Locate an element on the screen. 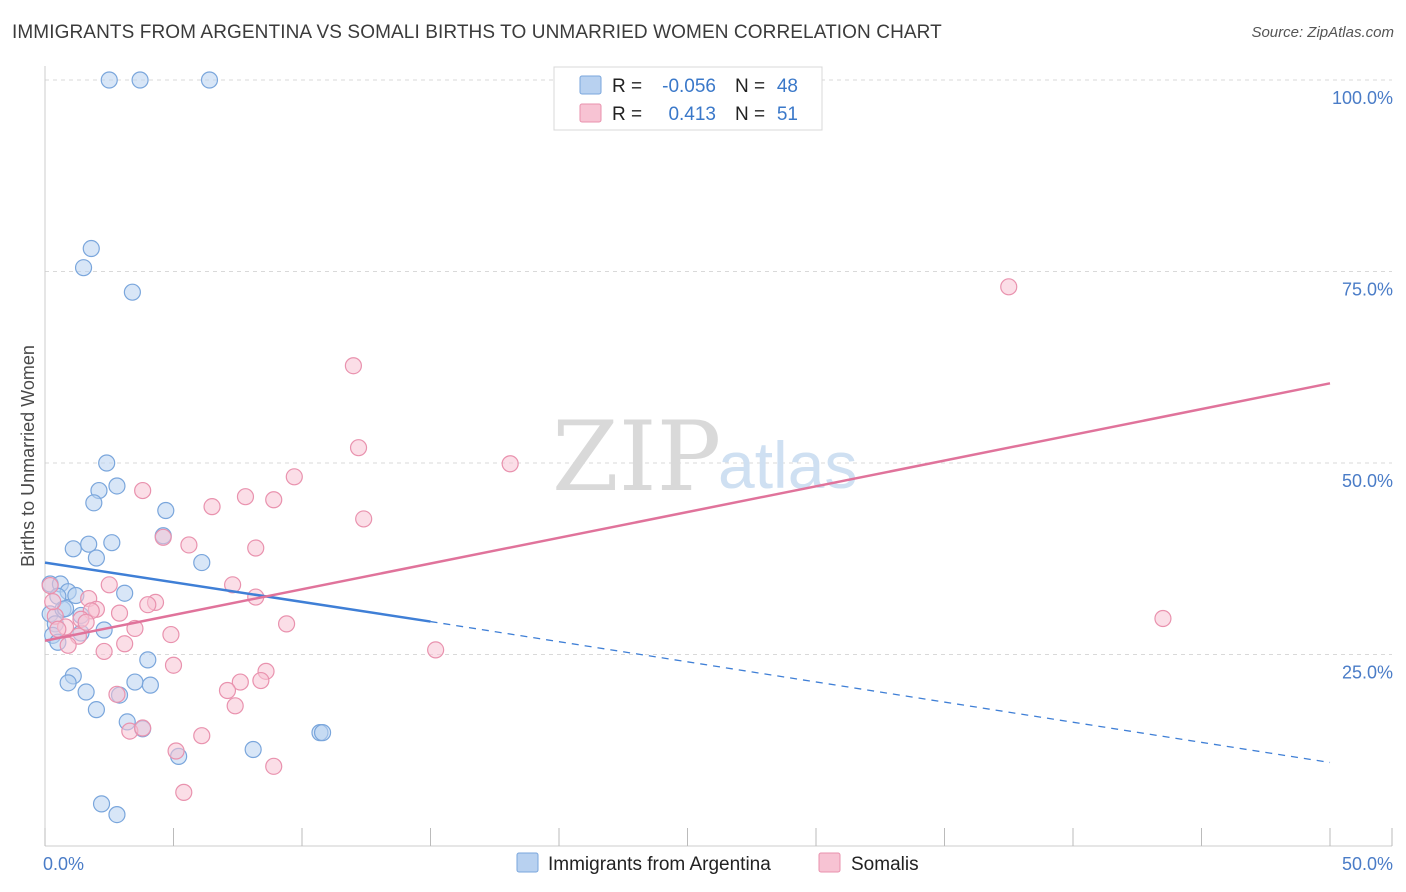 The height and width of the screenshot is (892, 1406). series-legend-swatch-somalis is located at coordinates (829, 862).